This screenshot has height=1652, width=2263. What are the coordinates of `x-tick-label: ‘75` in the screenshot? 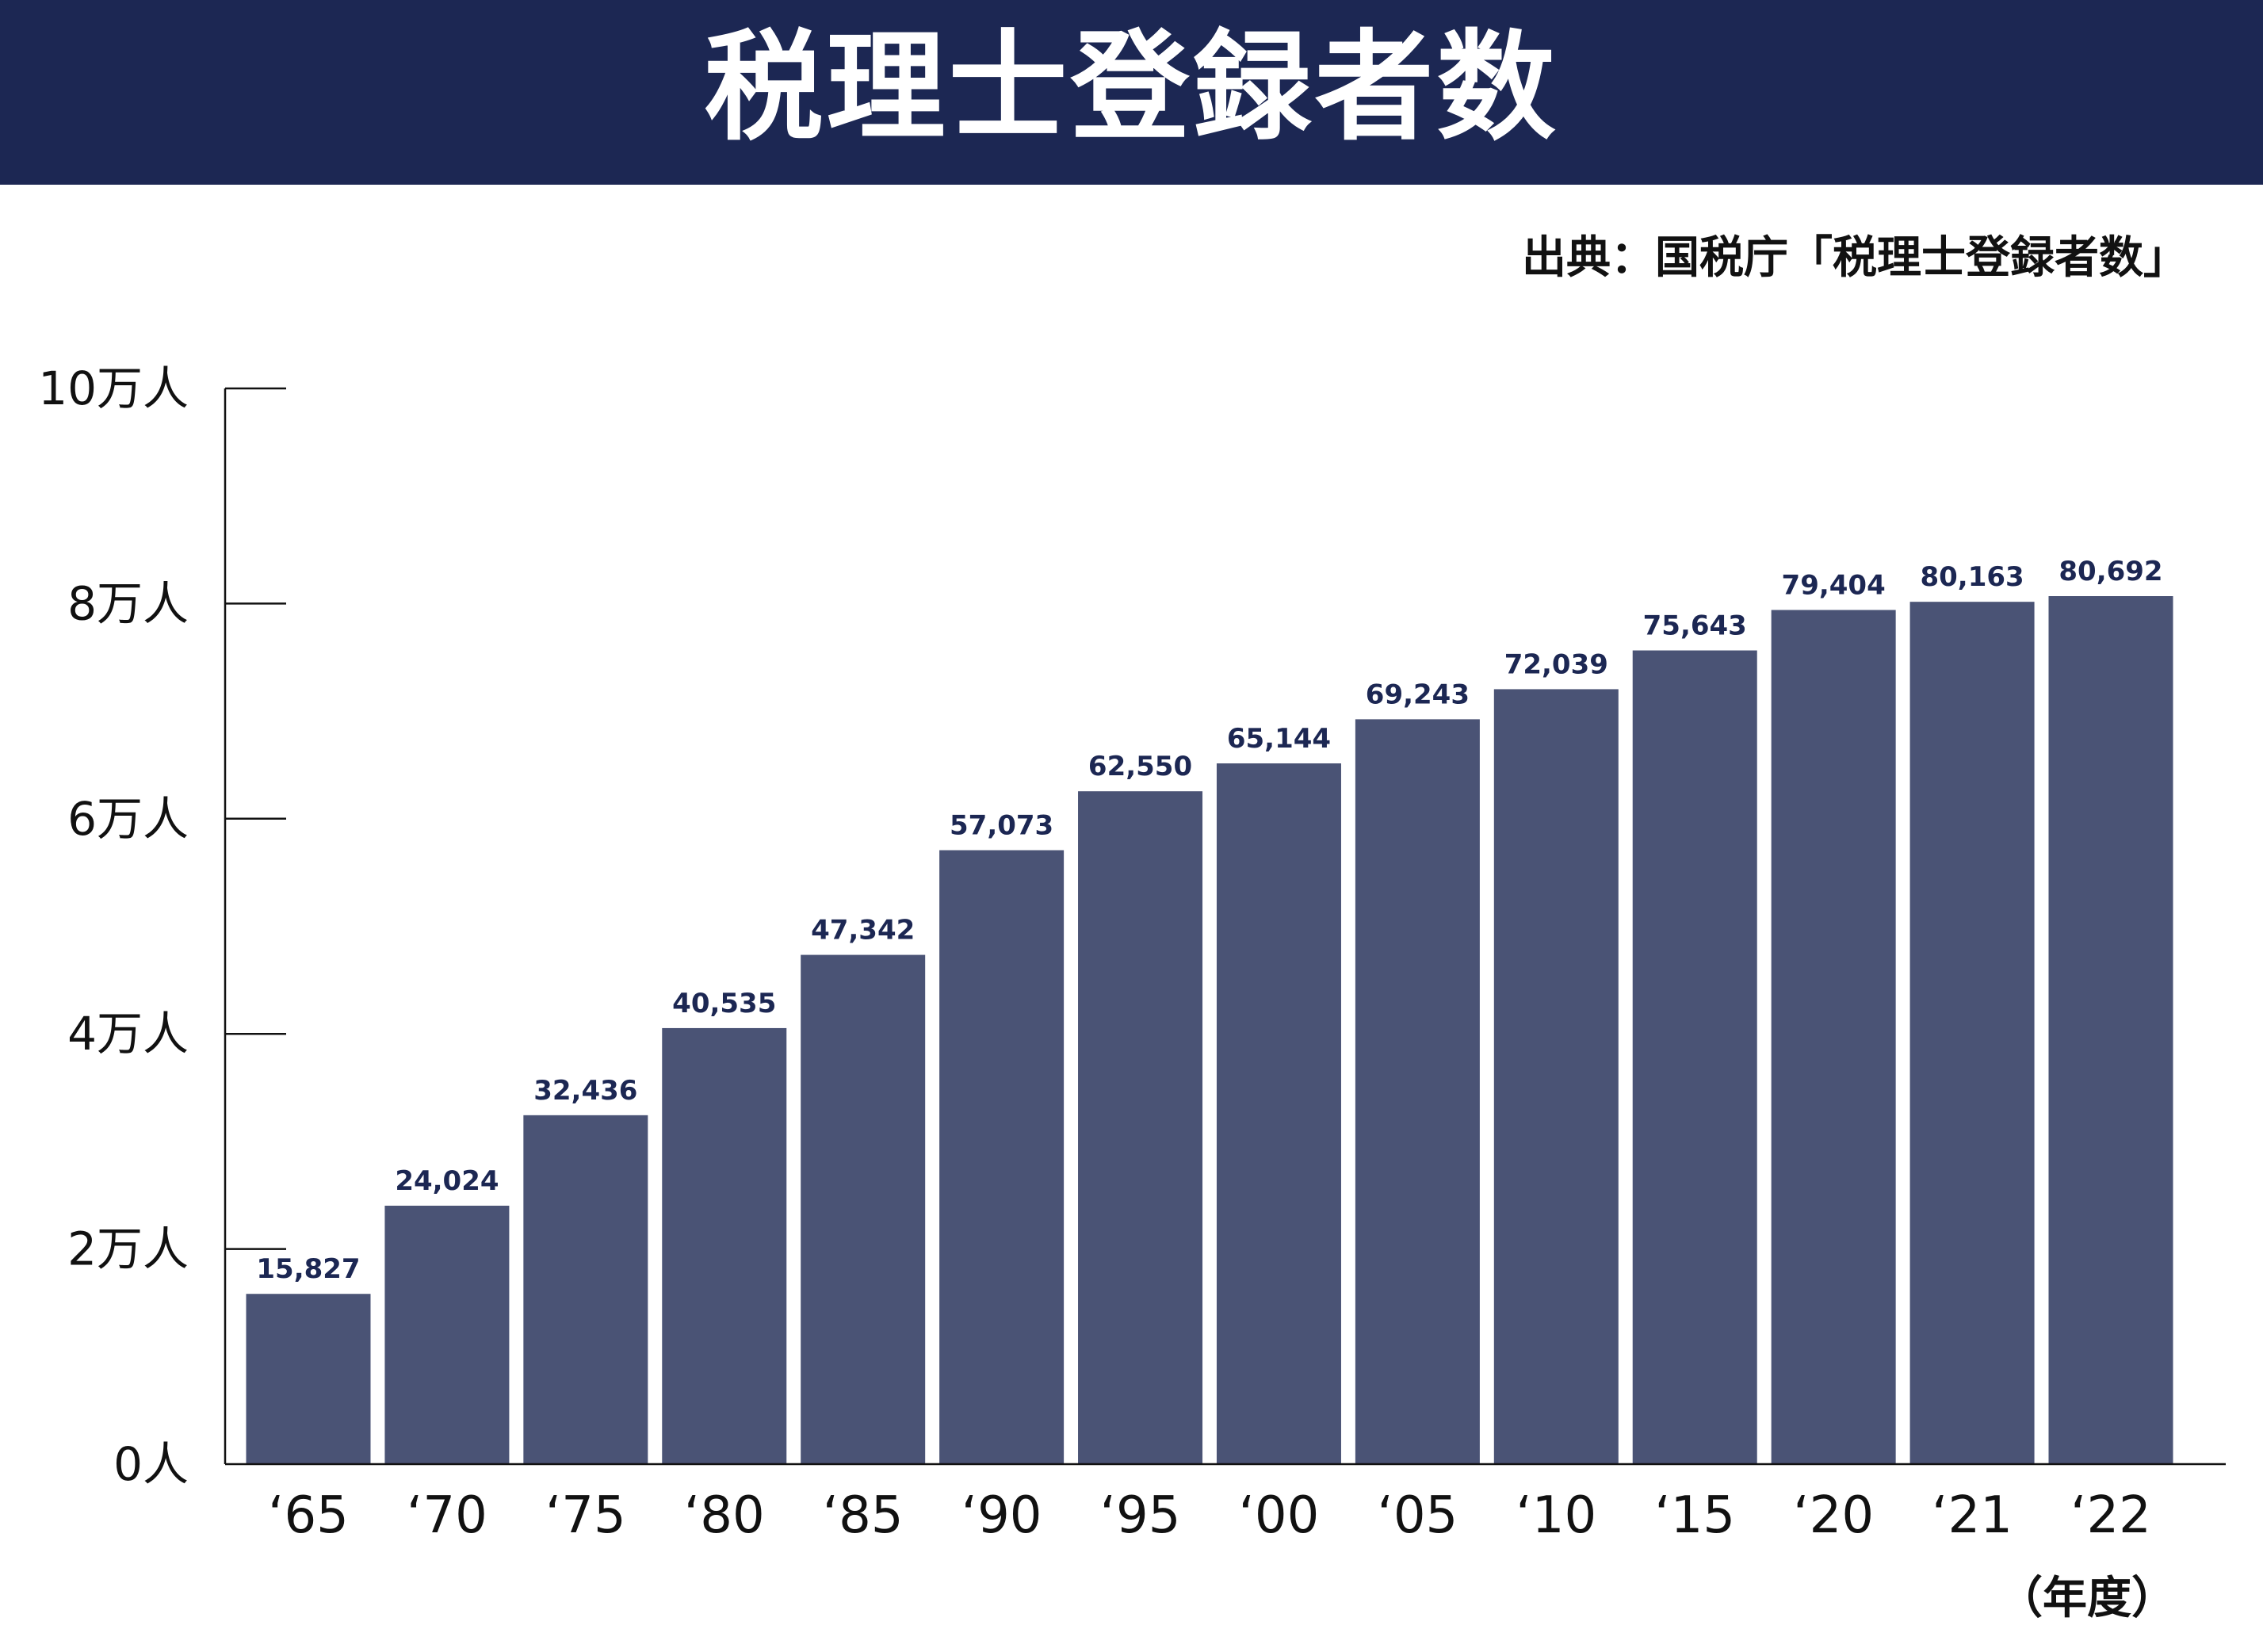 It's located at (585, 1515).